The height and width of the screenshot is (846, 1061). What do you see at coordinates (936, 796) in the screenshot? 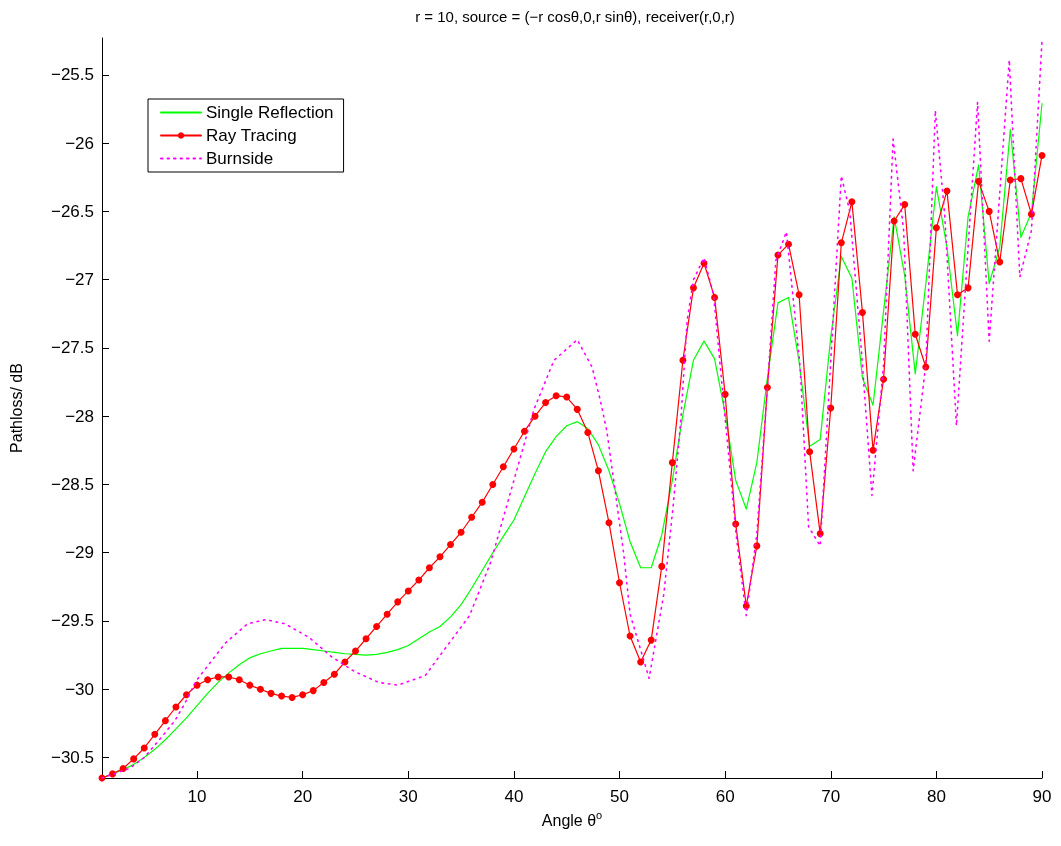
I see `x-tick-label: 80` at bounding box center [936, 796].